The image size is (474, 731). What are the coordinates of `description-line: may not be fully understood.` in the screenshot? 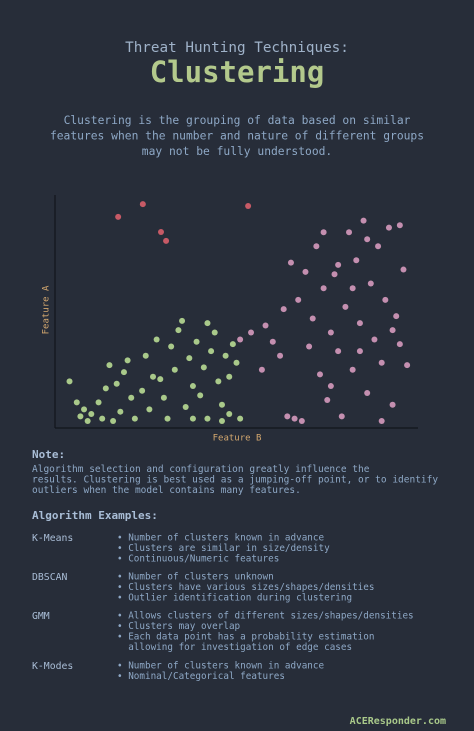 It's located at (237, 151).